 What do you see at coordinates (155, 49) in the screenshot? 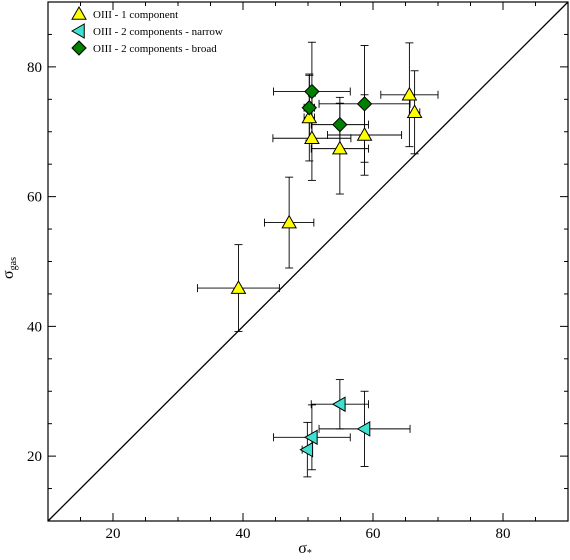
I see `legend-label: OIII - 2 components - broad` at bounding box center [155, 49].